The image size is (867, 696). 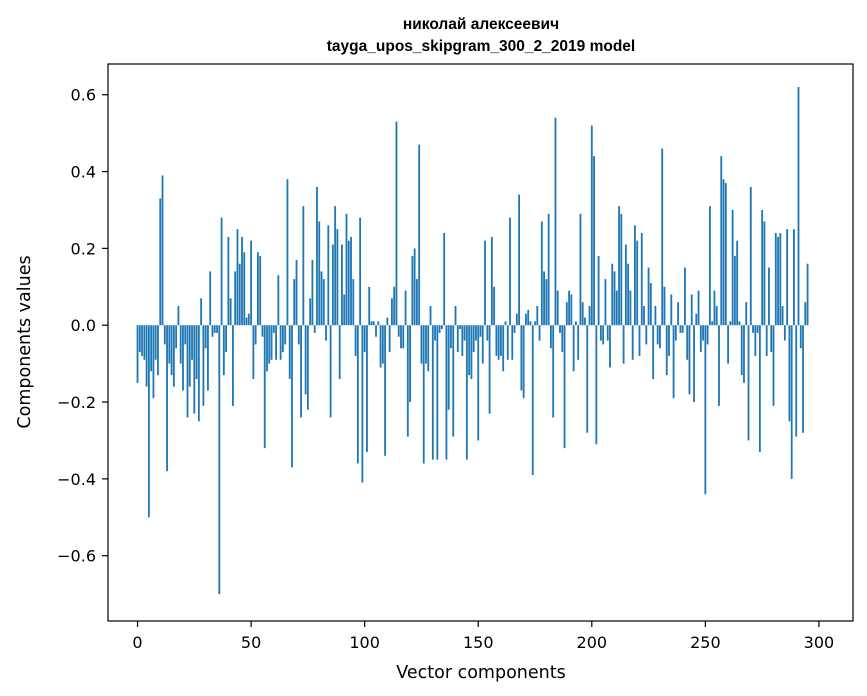 What do you see at coordinates (82, 326) in the screenshot?
I see `y-axis-ticks: −0.6 −0.4 −0.2 0.0 0.2 0.4 0.6` at bounding box center [82, 326].